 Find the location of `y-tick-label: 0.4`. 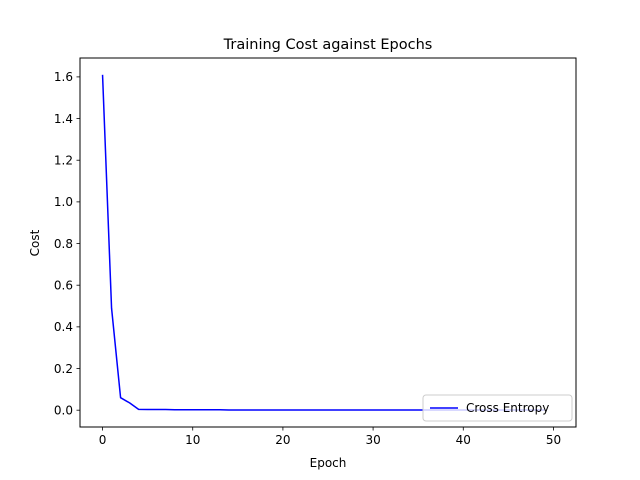

y-tick-label: 0.4 is located at coordinates (63, 327).